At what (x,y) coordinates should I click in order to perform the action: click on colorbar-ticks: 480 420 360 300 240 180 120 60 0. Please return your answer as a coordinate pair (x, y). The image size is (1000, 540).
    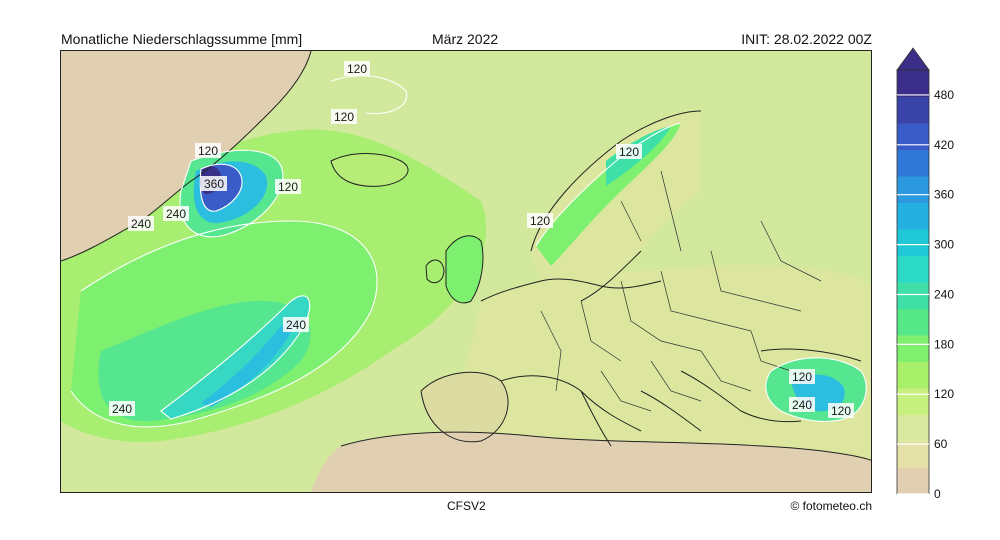
    Looking at the image, I should click on (925, 294).